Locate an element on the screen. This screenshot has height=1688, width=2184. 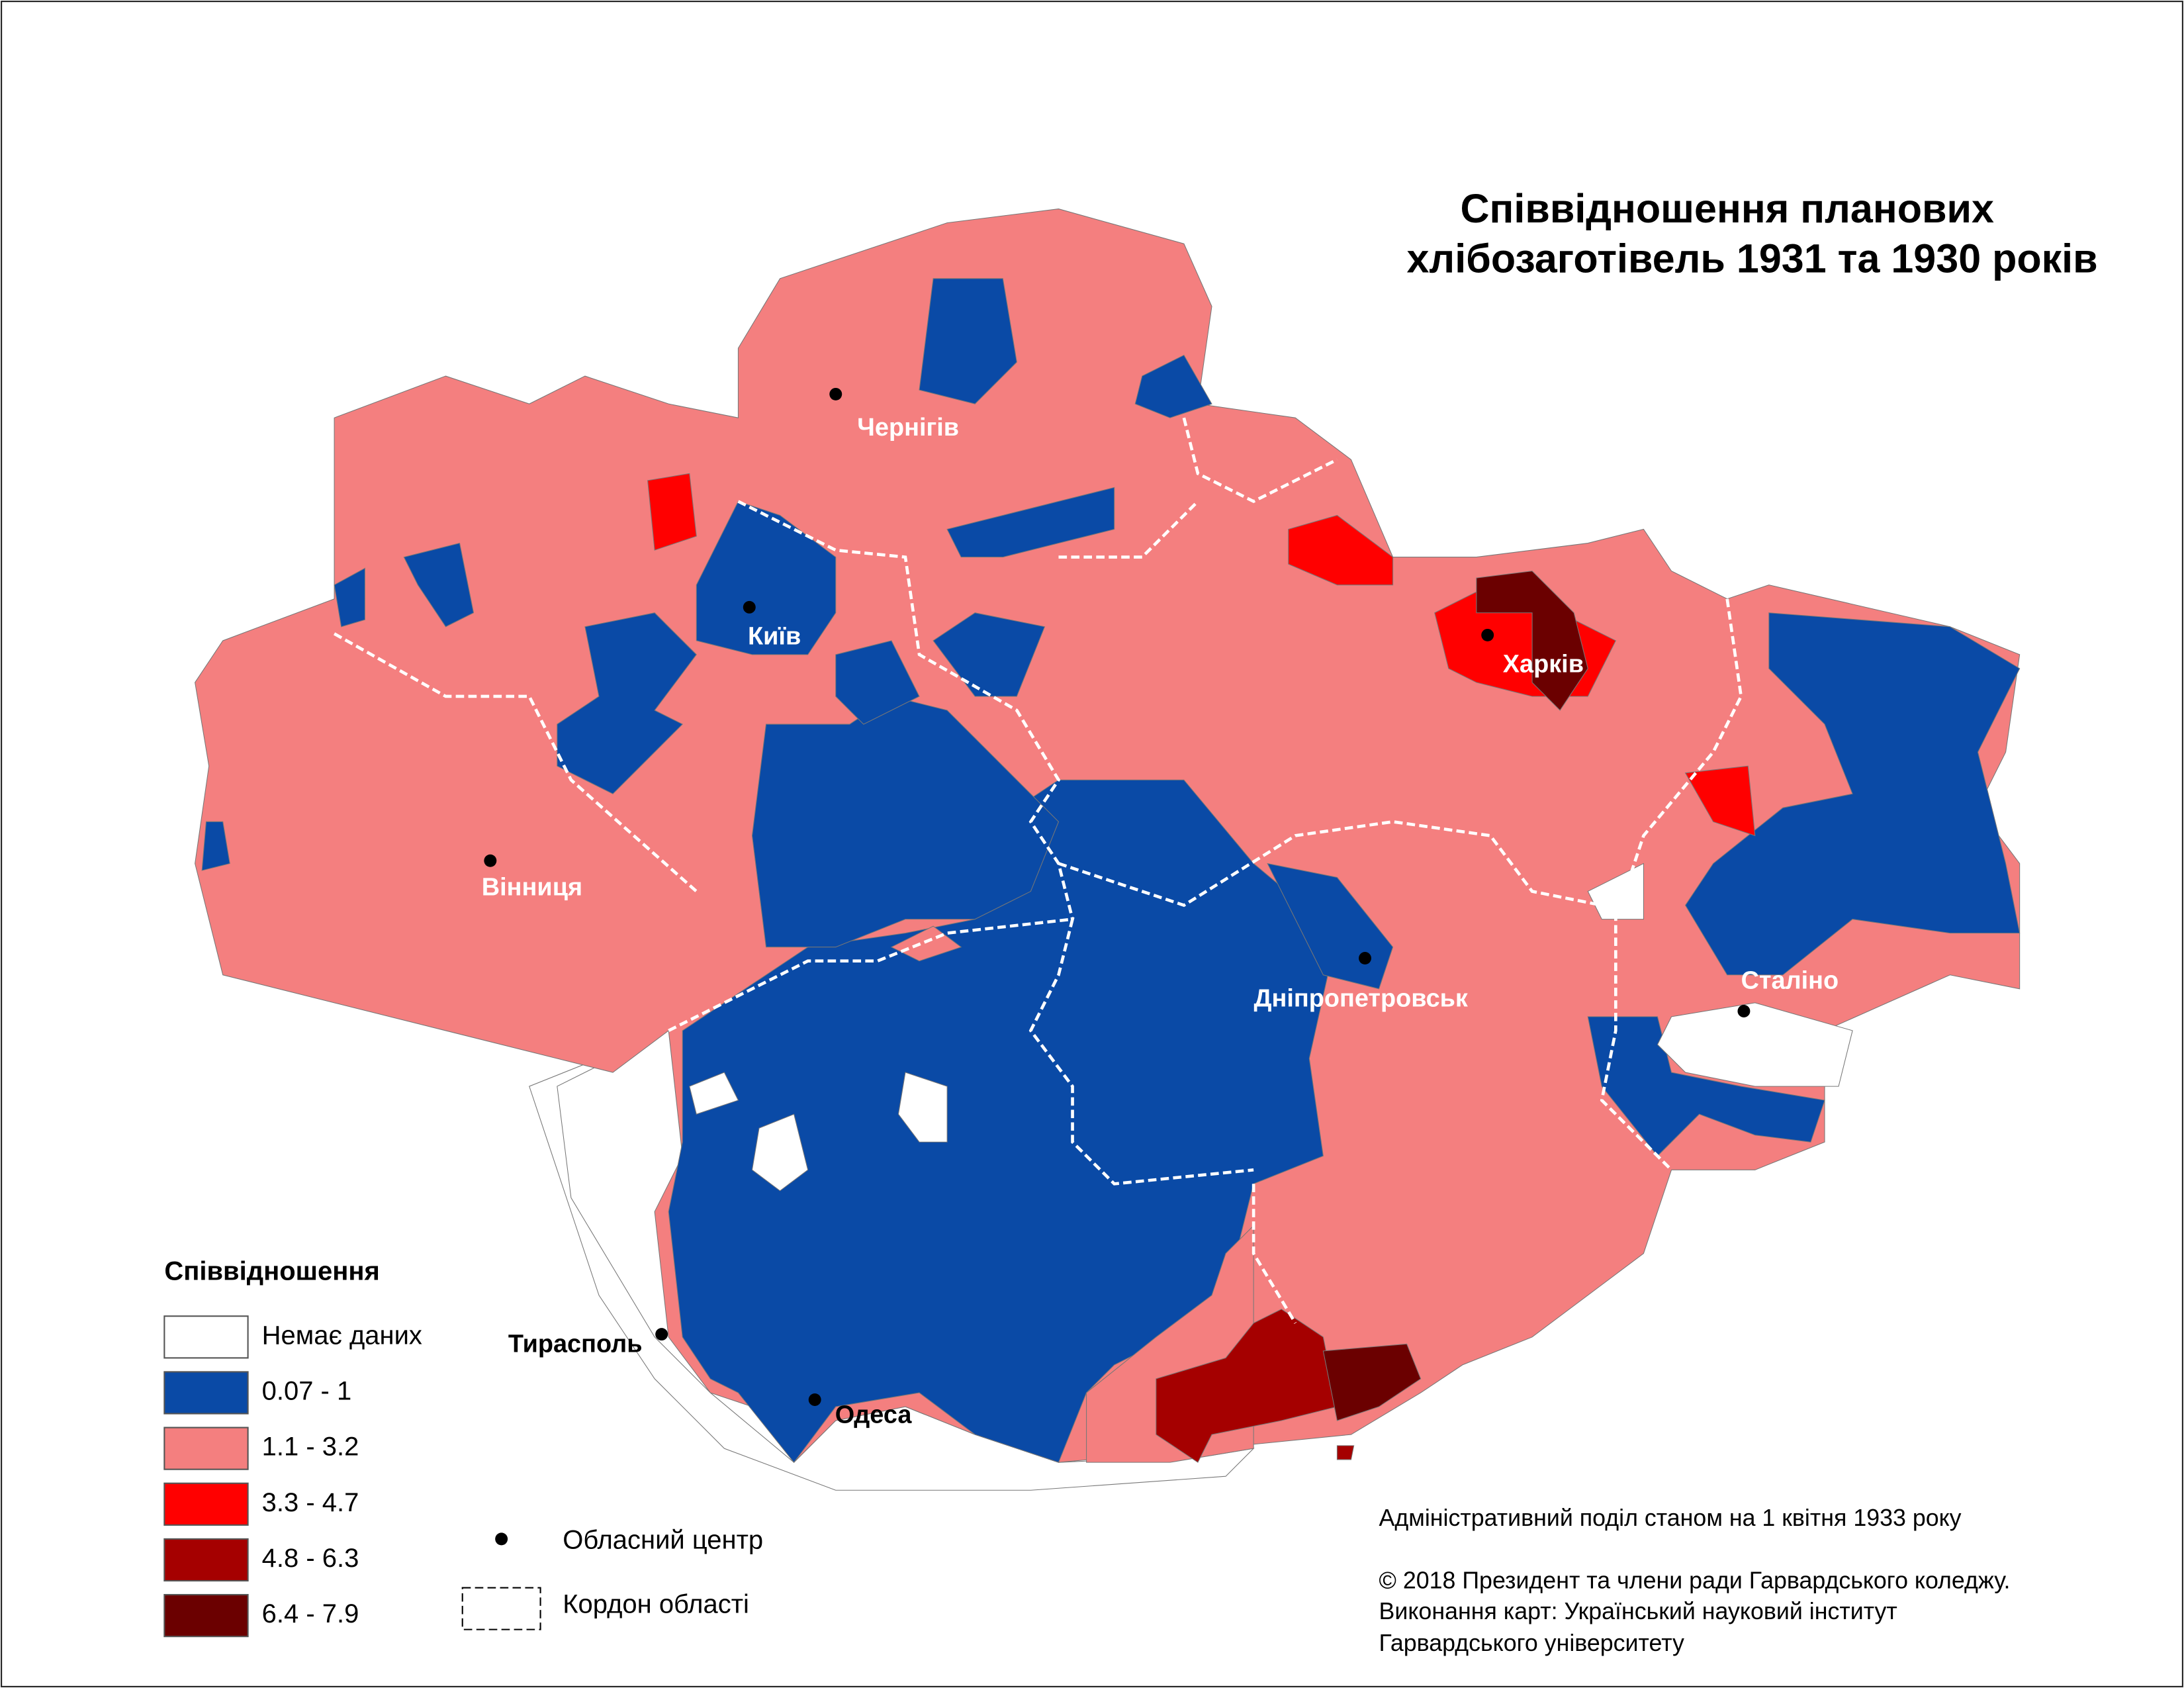
legend-label: Обласний центр is located at coordinates (663, 1540).